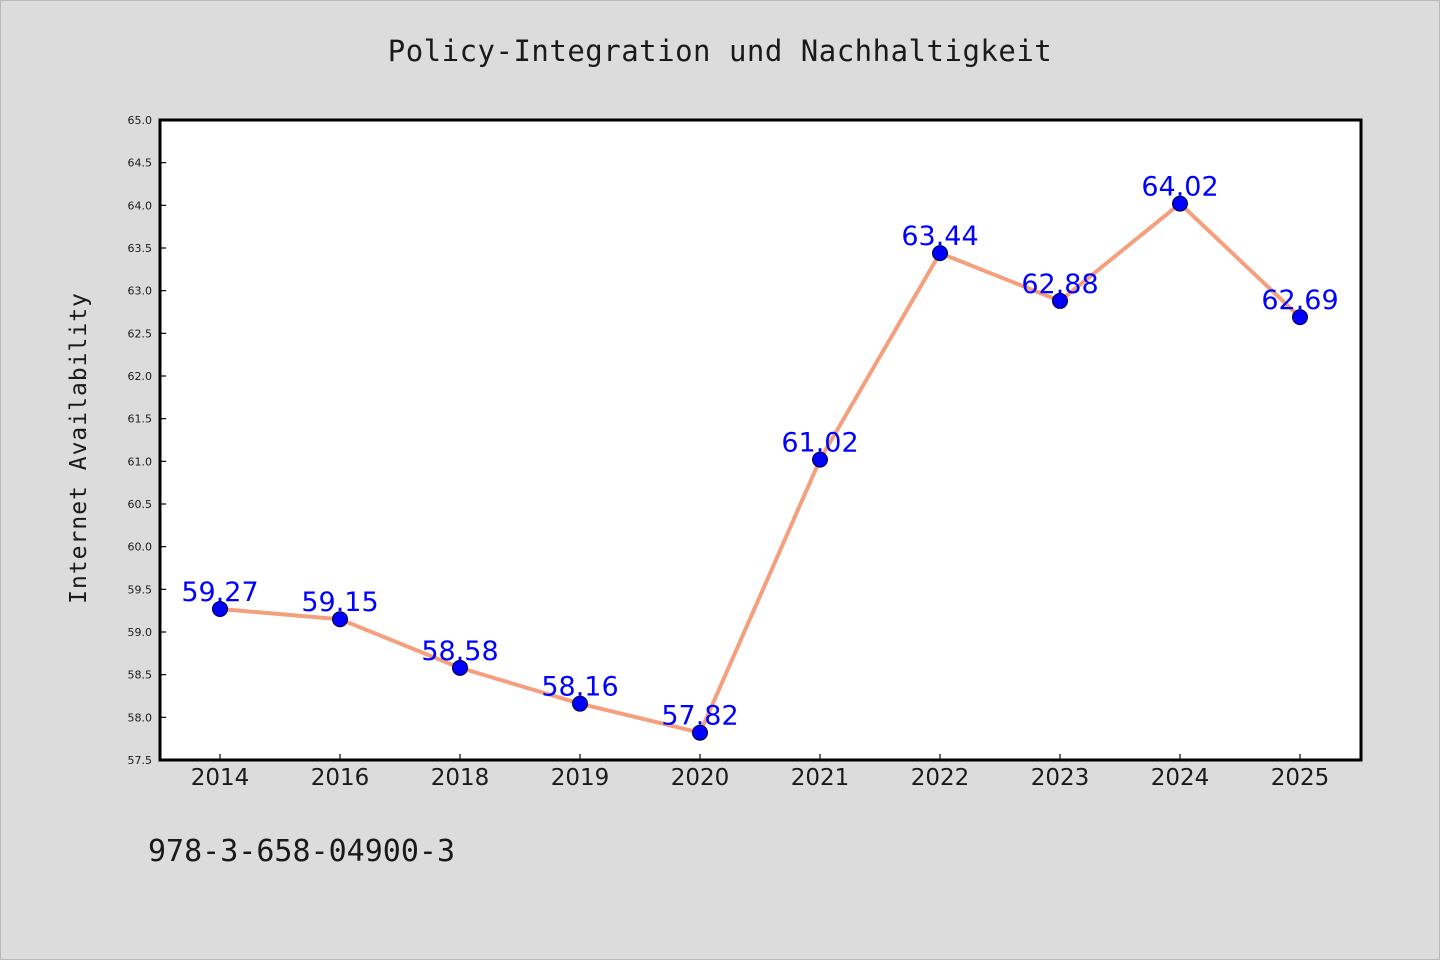 This screenshot has height=960, width=1440. What do you see at coordinates (460, 778) in the screenshot?
I see `x-tick-label: 2018` at bounding box center [460, 778].